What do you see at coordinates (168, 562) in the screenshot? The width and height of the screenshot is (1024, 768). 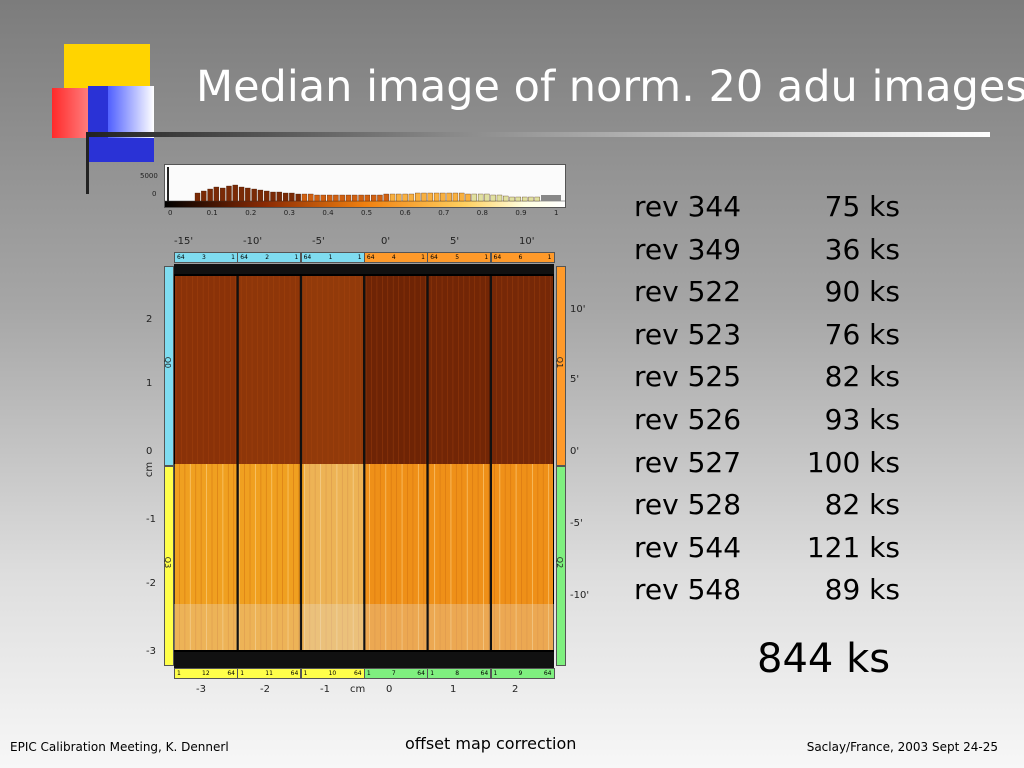 I see `quadrant-label-q3: Q3` at bounding box center [168, 562].